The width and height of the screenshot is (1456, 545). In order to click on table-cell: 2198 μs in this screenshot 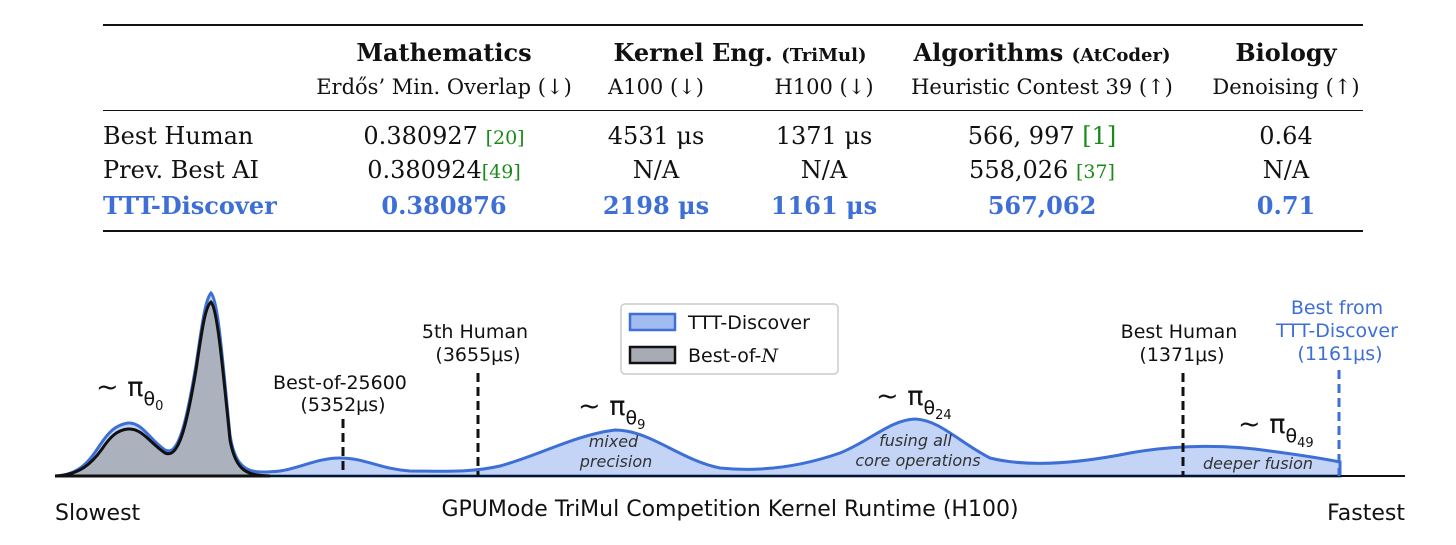, I will do `click(656, 205)`.